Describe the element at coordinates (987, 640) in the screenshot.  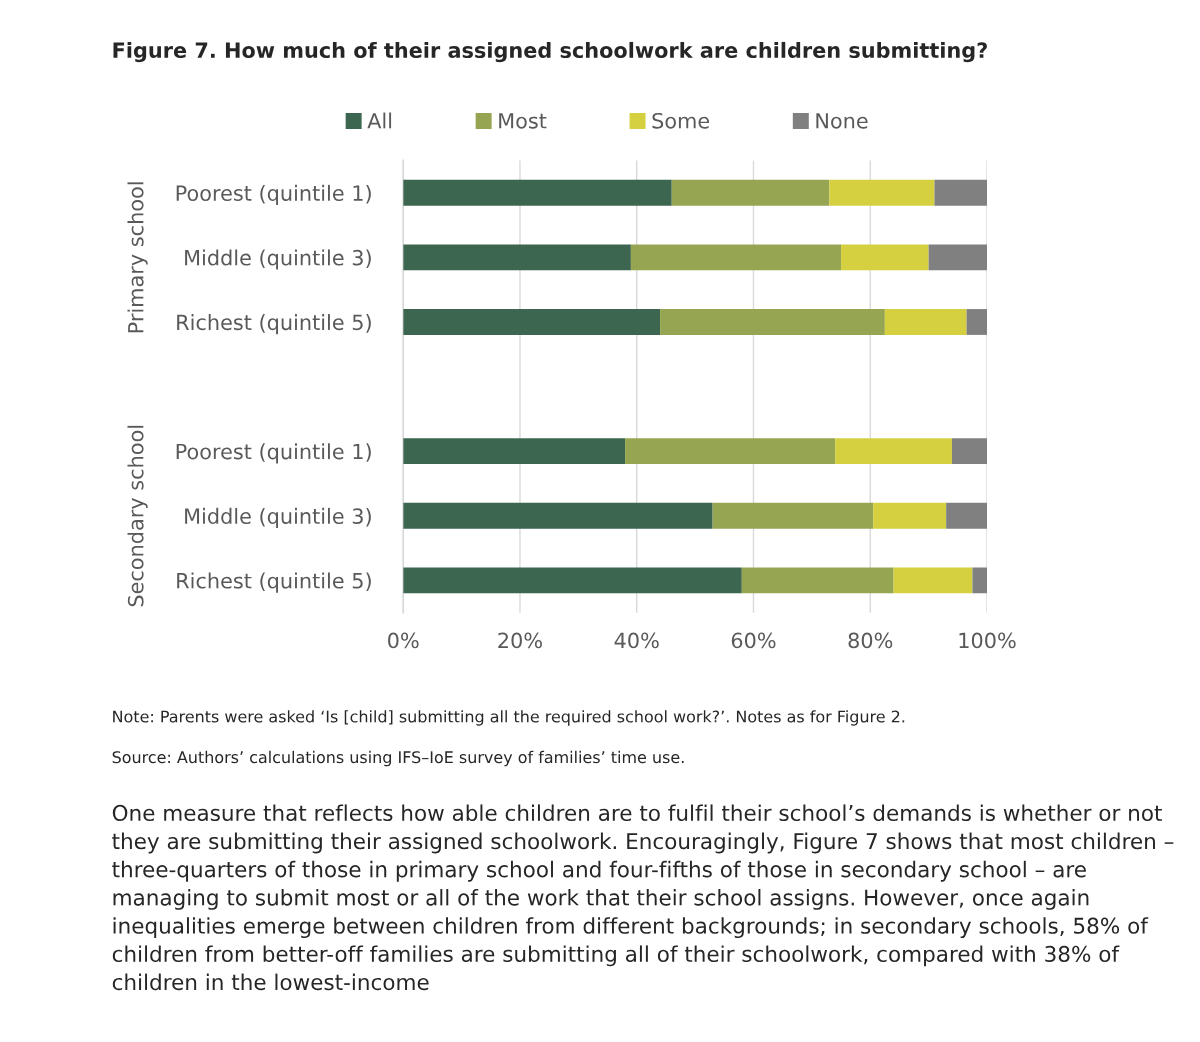
I see `x-tick-label: 100%` at that location.